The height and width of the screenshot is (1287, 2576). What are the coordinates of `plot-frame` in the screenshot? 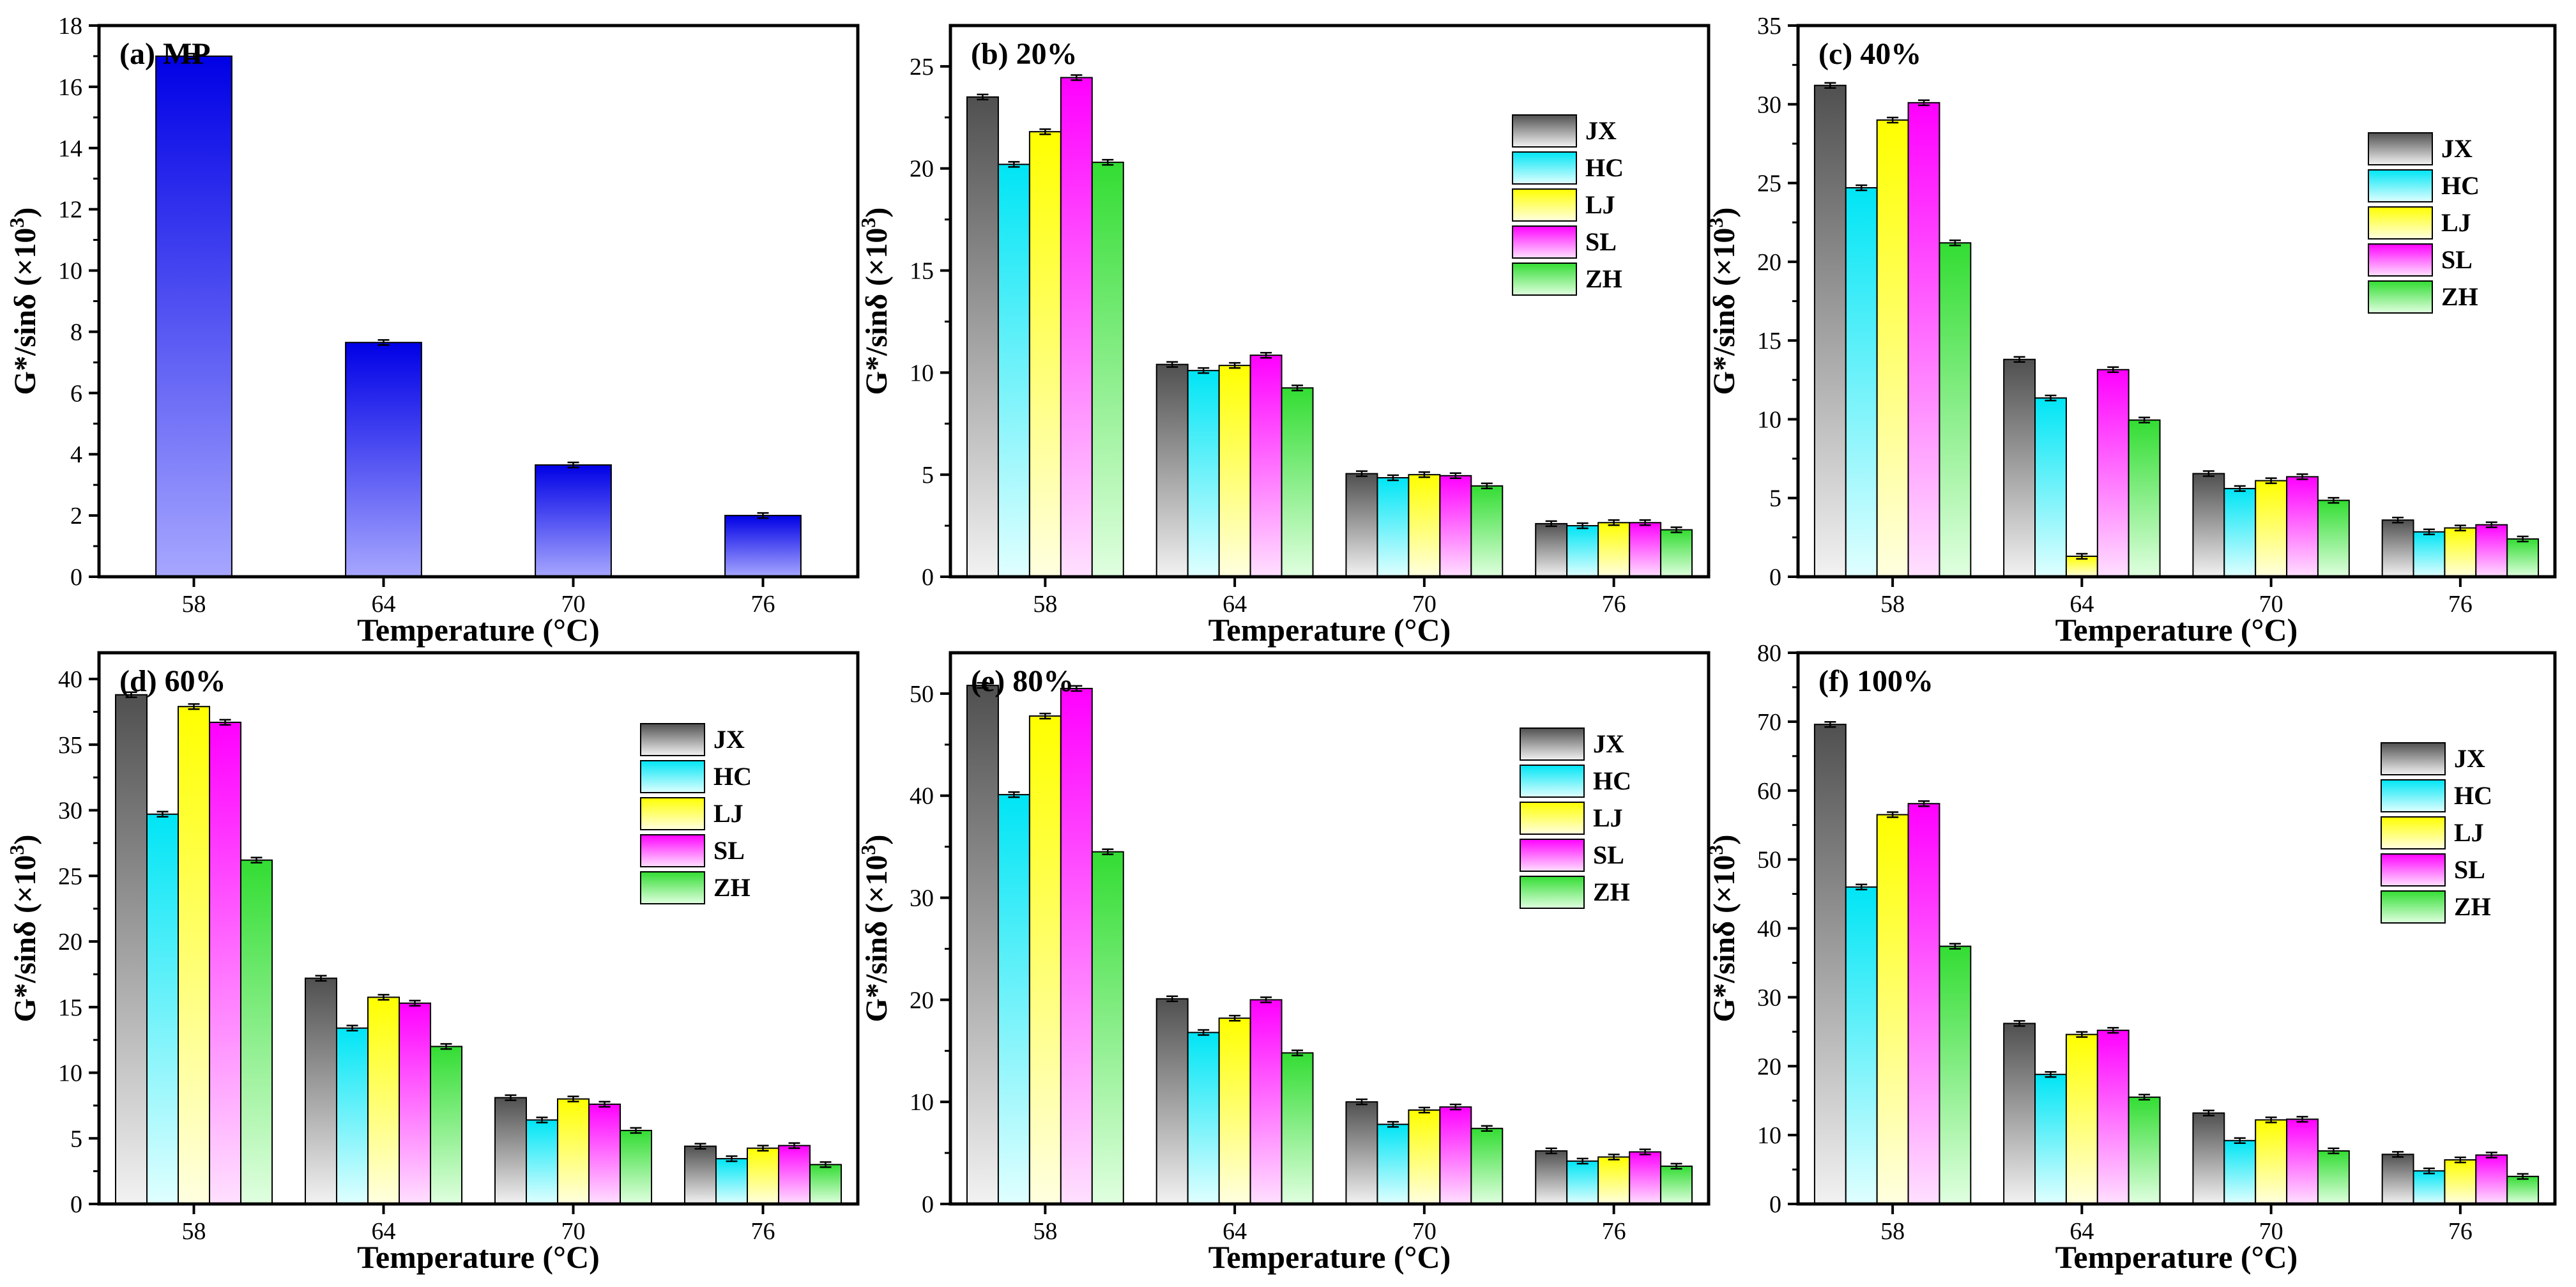 It's located at (1330, 301).